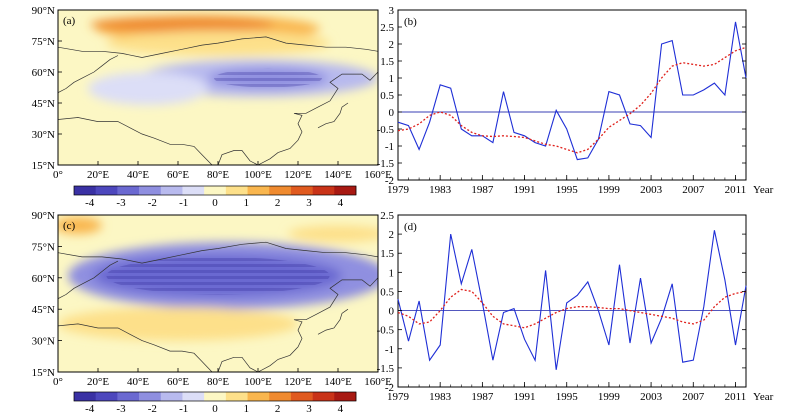  I want to click on index-series-line, so click(572, 91).